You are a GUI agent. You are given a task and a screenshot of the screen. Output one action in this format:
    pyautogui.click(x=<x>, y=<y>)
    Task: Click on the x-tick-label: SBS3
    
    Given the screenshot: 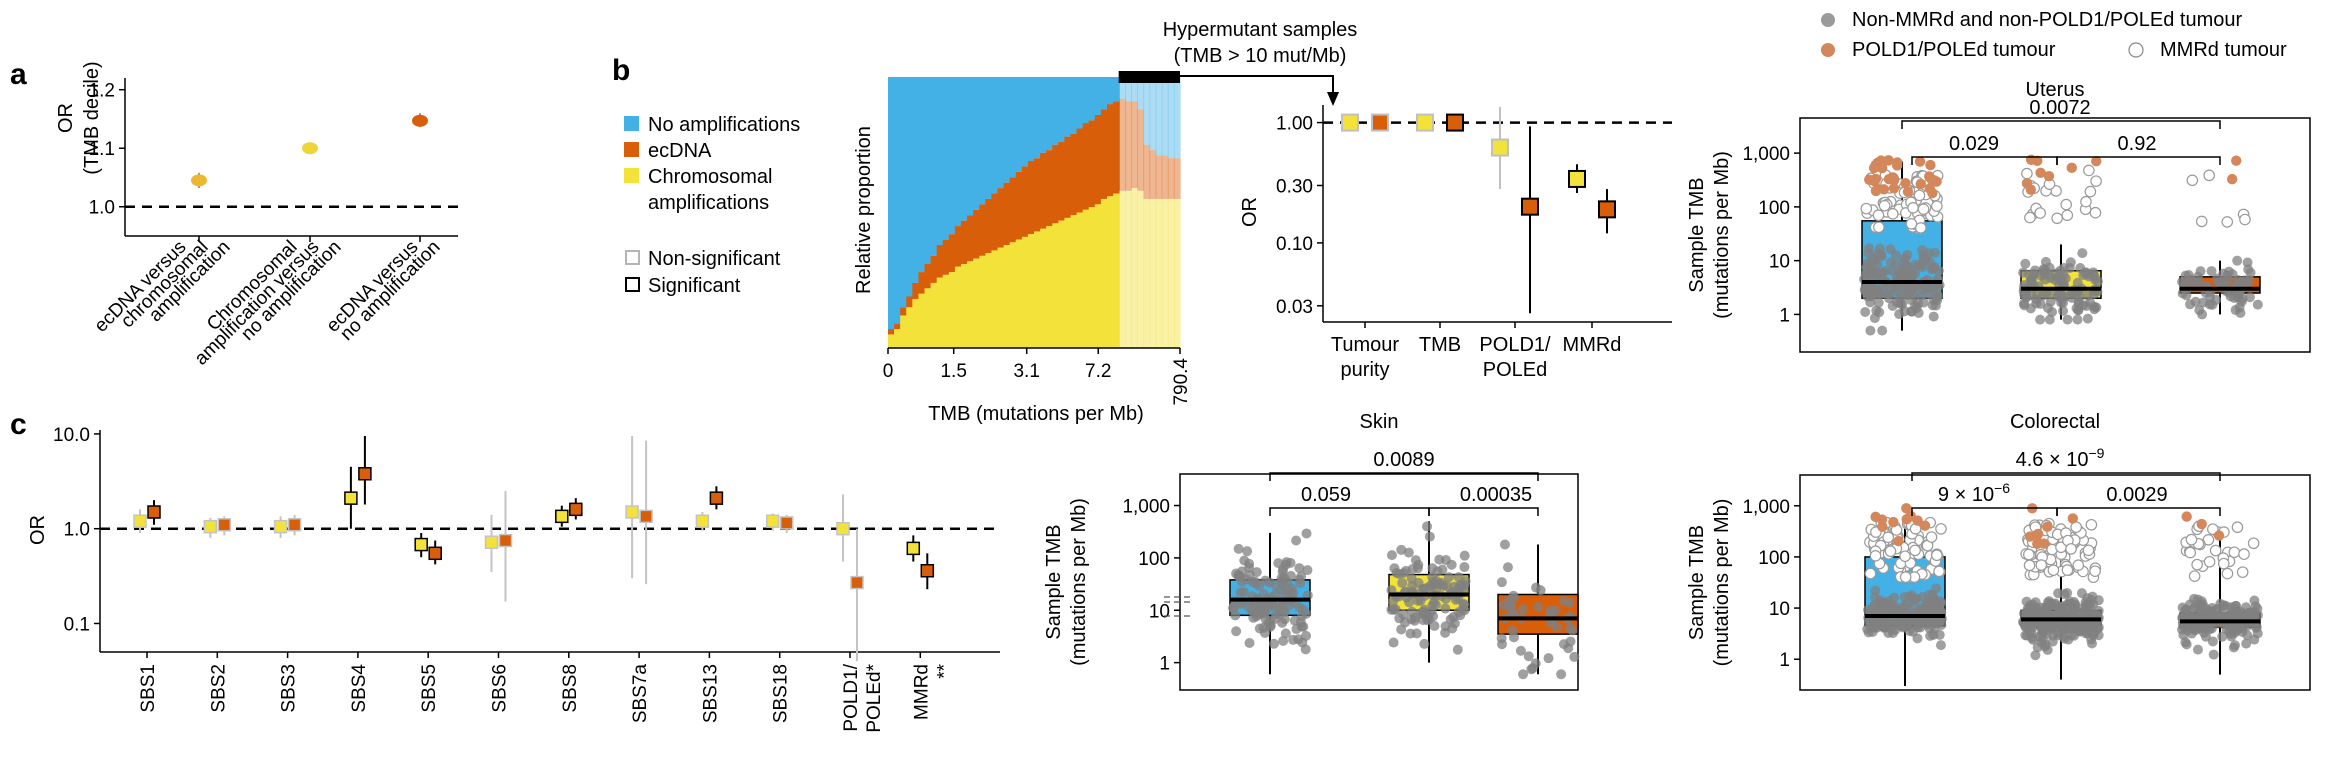 What is the action you would take?
    pyautogui.click(x=289, y=688)
    